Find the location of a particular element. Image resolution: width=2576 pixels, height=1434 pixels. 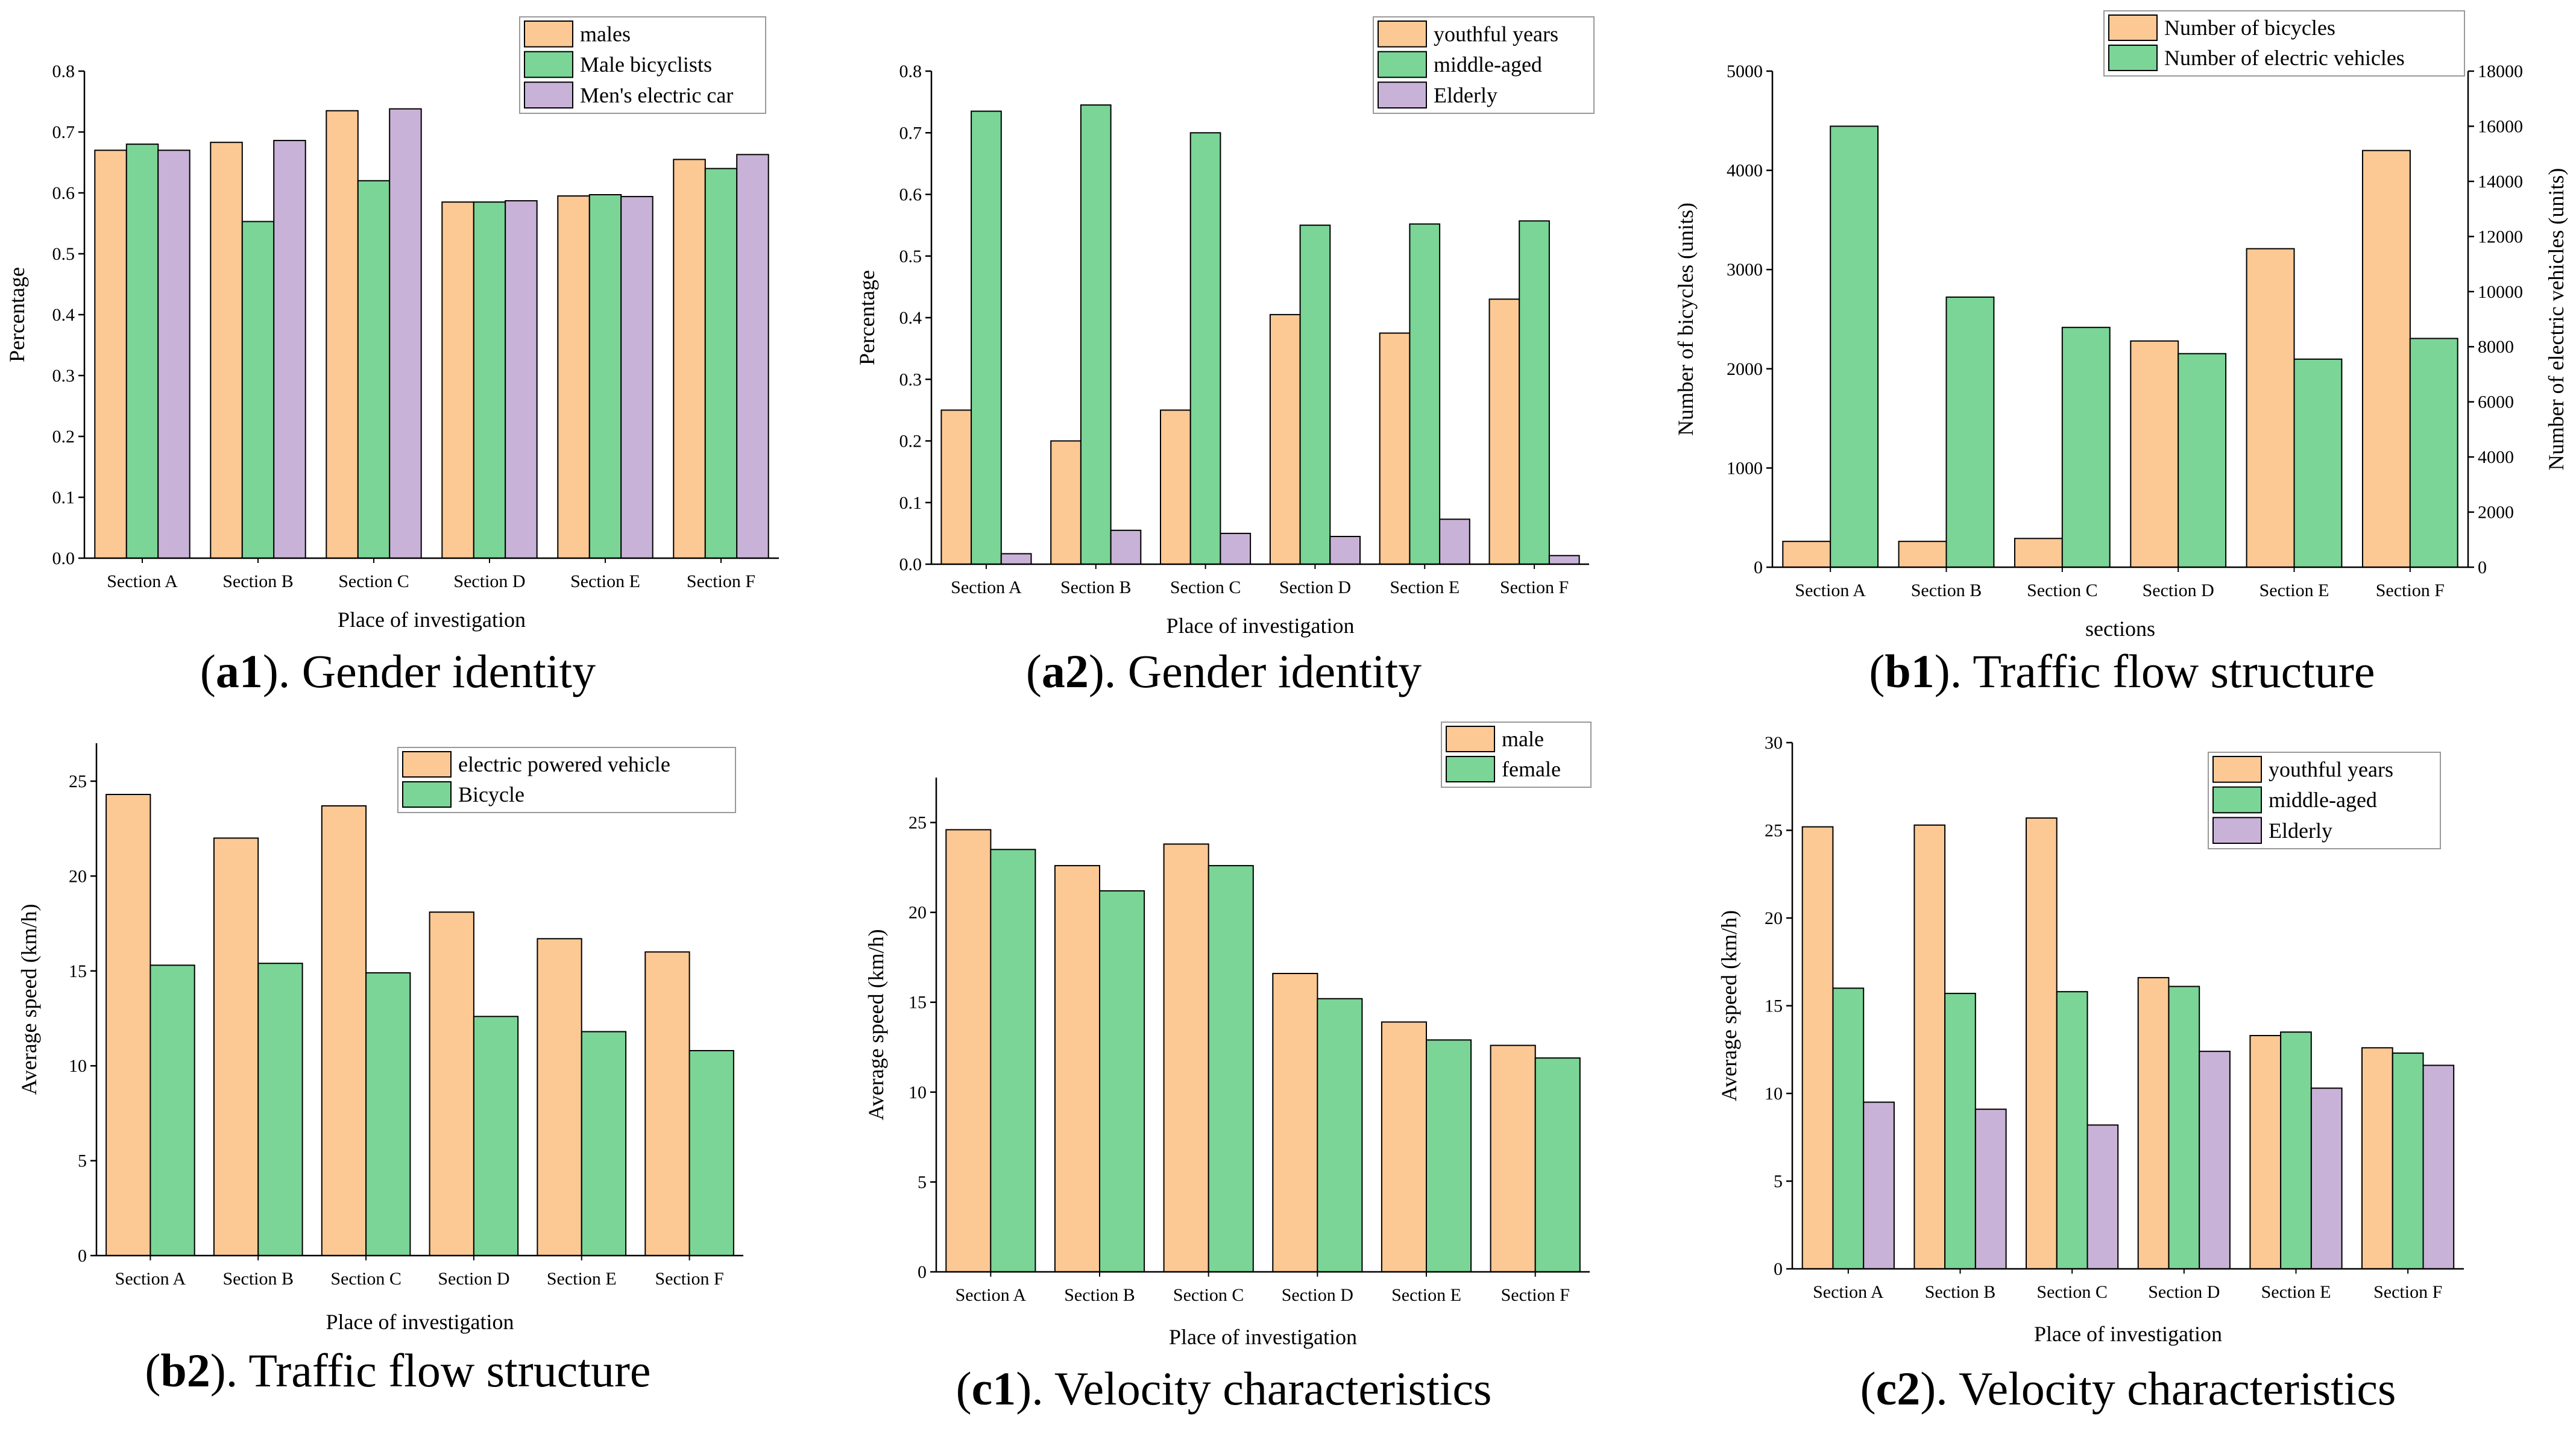

y-axis-label-right: Number of electric vehicles (units) is located at coordinates (2556, 320).